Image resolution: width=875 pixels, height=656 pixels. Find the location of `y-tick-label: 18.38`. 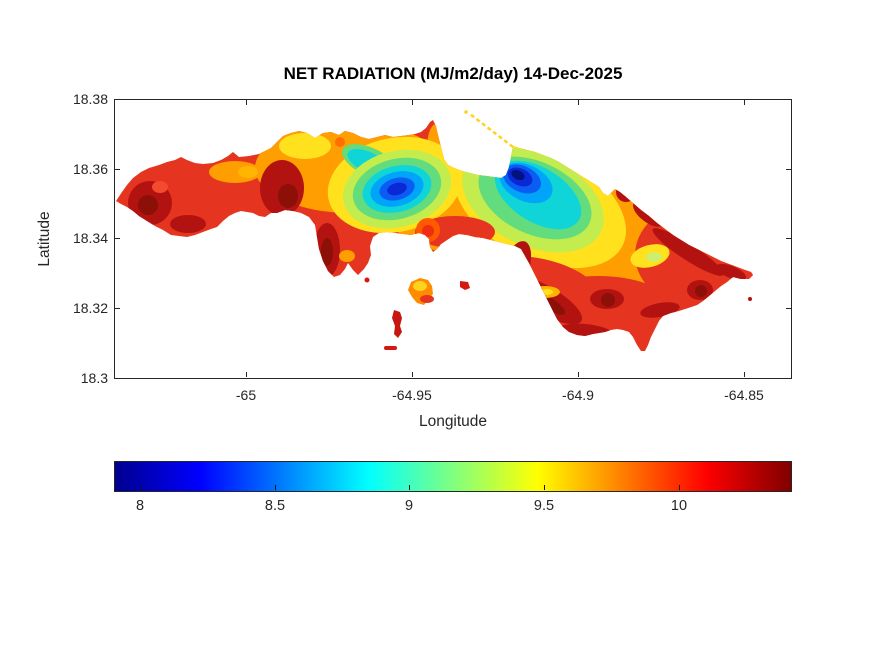

y-tick-label: 18.38 is located at coordinates (90, 99).